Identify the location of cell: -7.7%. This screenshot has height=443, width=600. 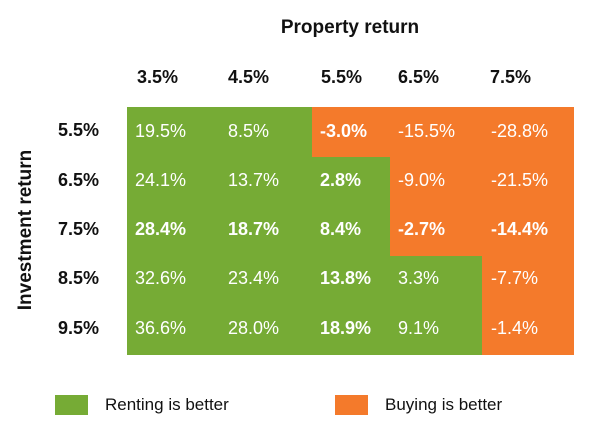
(515, 278).